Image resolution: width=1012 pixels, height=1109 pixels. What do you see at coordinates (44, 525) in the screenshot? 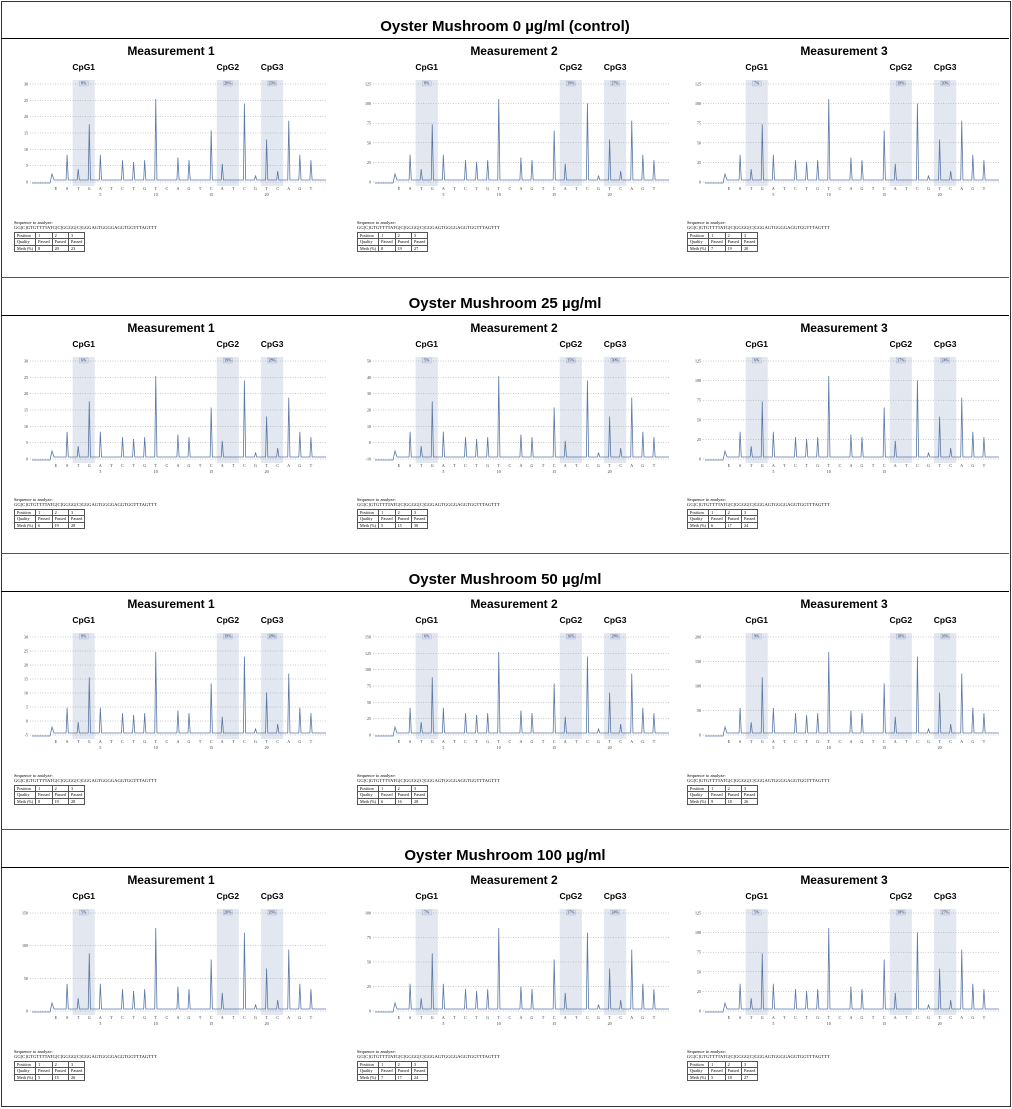
I see `table-cell: 6` at bounding box center [44, 525].